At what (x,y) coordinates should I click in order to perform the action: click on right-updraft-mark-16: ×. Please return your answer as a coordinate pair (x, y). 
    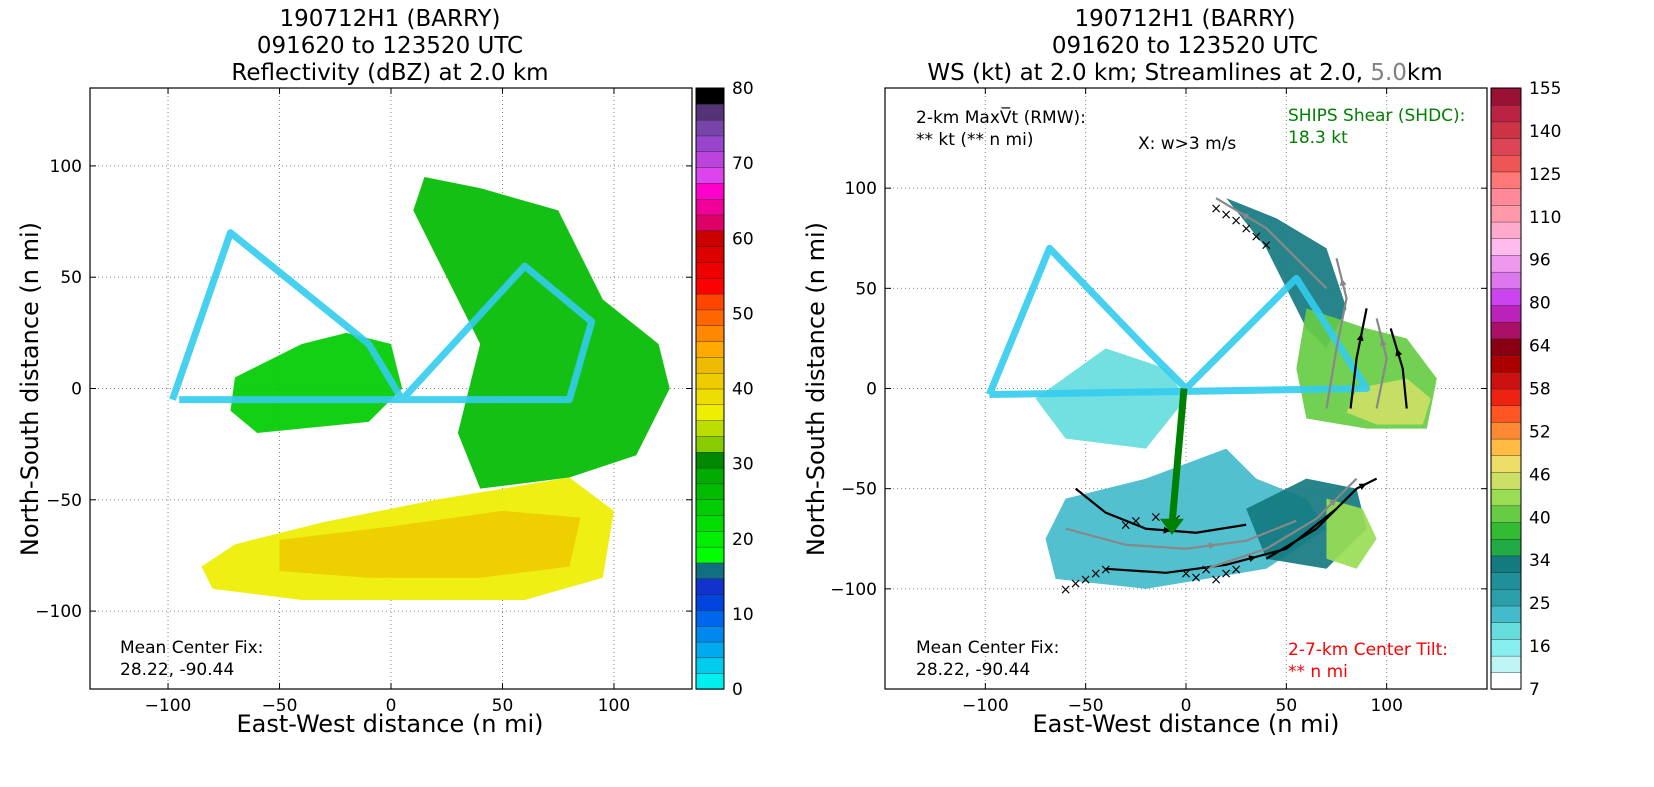
    Looking at the image, I should click on (1226, 215).